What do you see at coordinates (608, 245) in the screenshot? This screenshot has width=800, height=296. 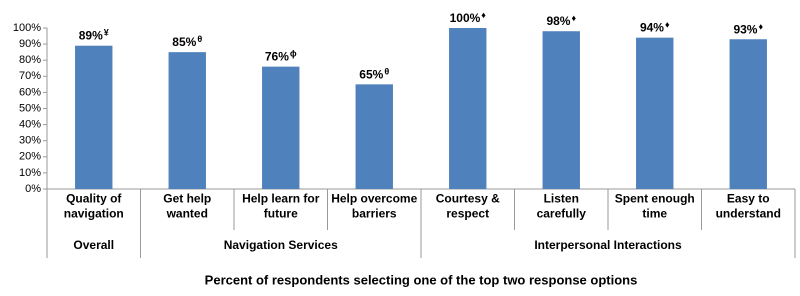 I see `group-label: Interpersonal Interactions` at bounding box center [608, 245].